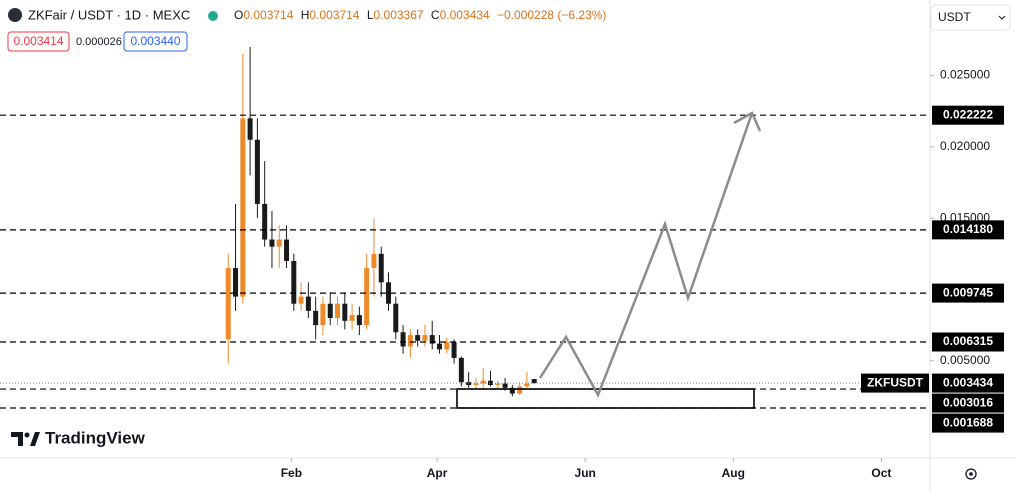 This screenshot has height=492, width=1015. I want to click on brand: TradingView, so click(95, 437).